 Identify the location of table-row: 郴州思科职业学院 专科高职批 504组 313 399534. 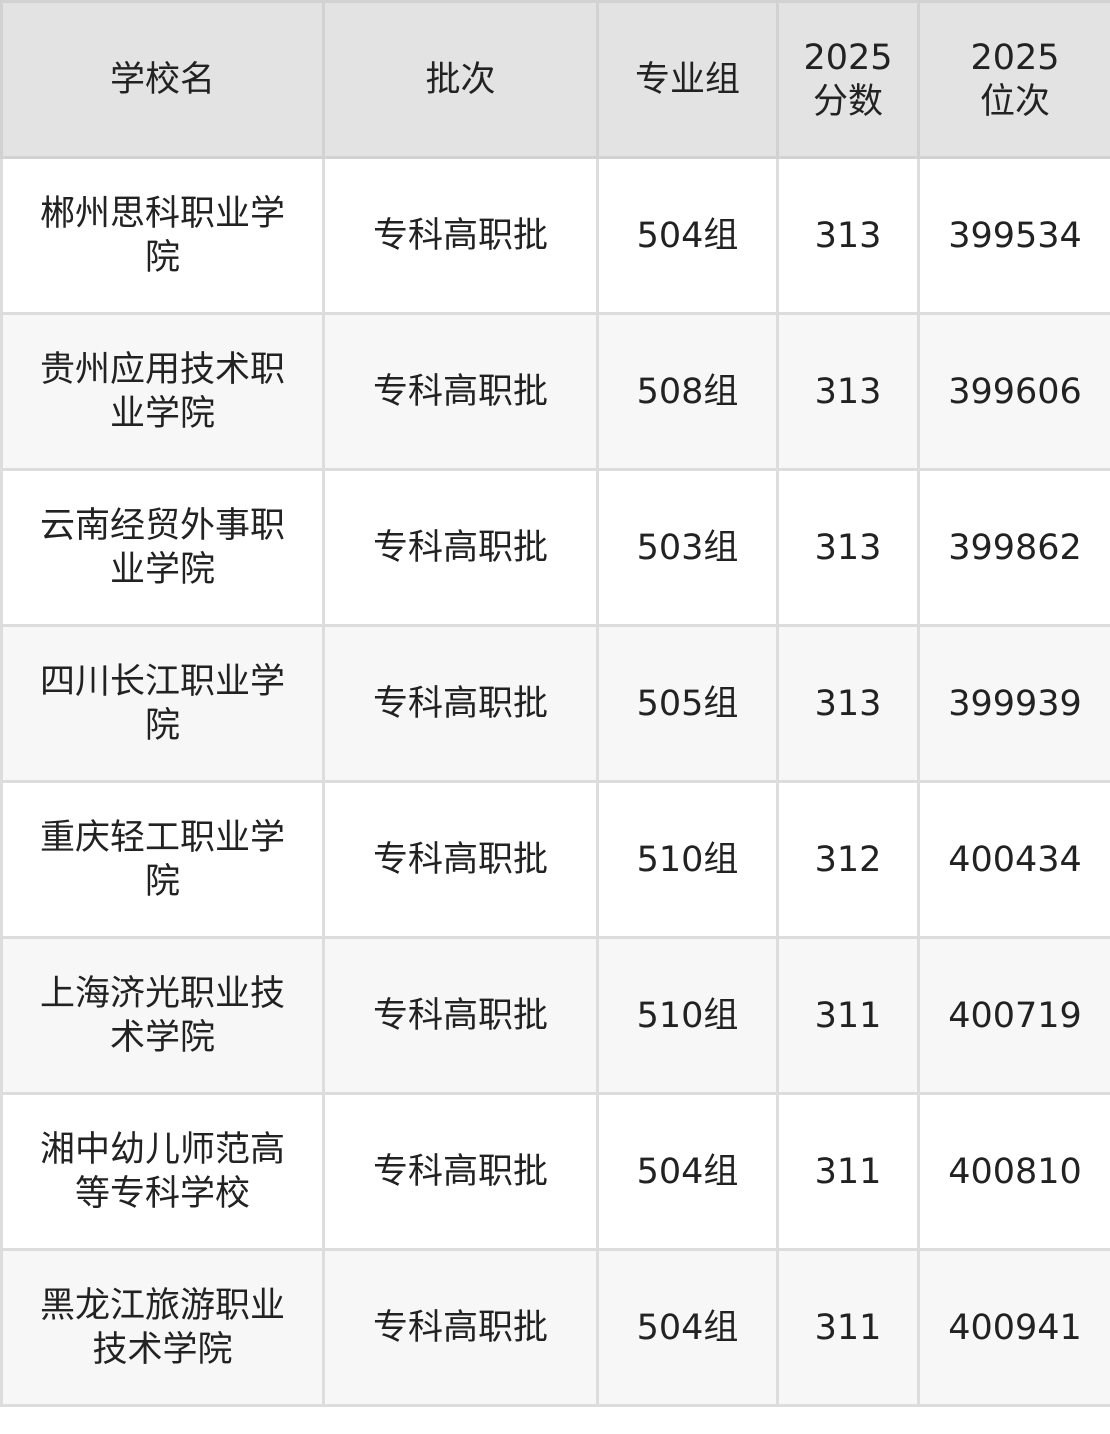
(555, 235).